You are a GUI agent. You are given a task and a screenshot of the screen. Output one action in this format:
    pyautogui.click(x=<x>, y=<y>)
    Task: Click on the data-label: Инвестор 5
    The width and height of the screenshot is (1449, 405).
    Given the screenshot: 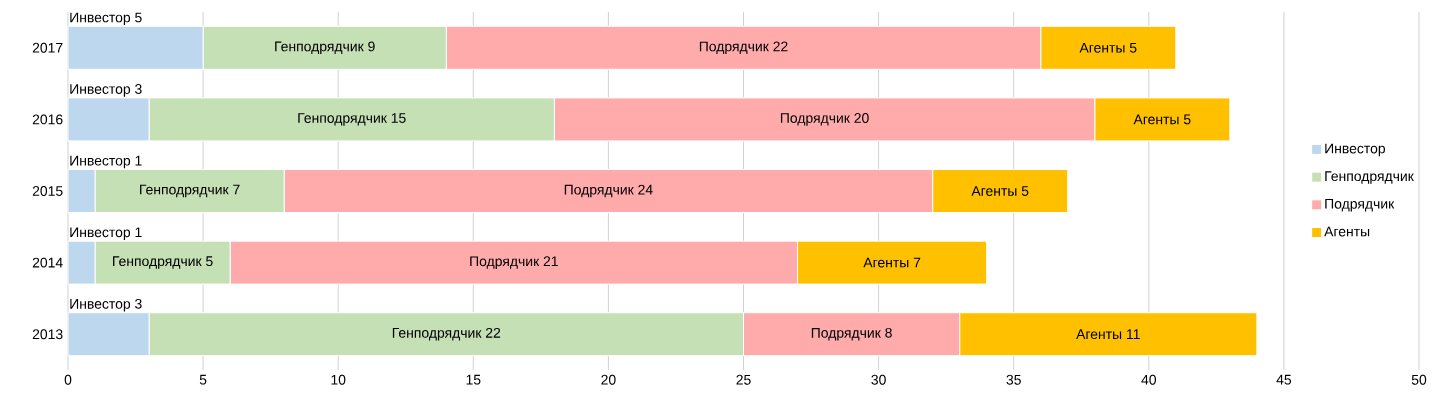 What is the action you would take?
    pyautogui.click(x=106, y=19)
    